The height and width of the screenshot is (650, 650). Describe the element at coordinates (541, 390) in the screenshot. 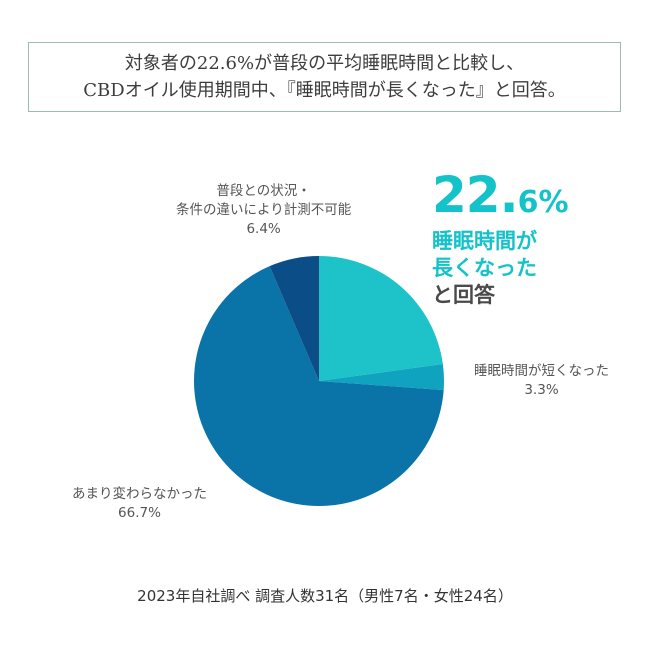

I see `slice-label-shorter-sleep-value: 3.3%` at that location.